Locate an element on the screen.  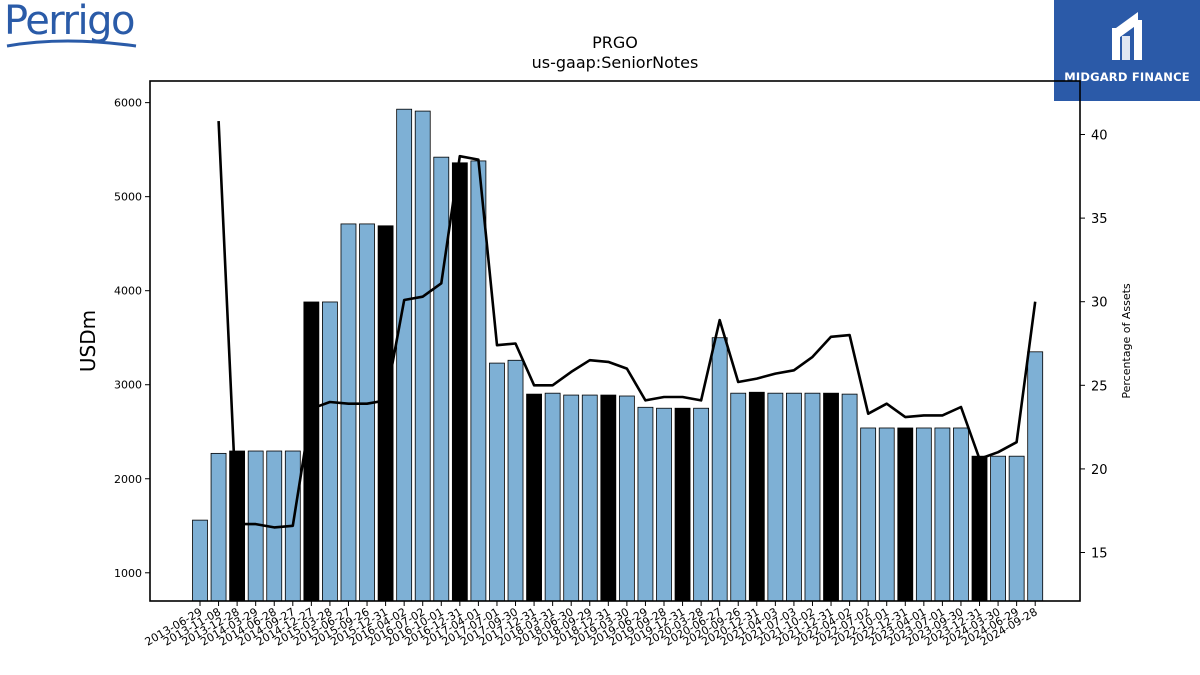
y2-tick-label: 35 is located at coordinates (1099, 219).